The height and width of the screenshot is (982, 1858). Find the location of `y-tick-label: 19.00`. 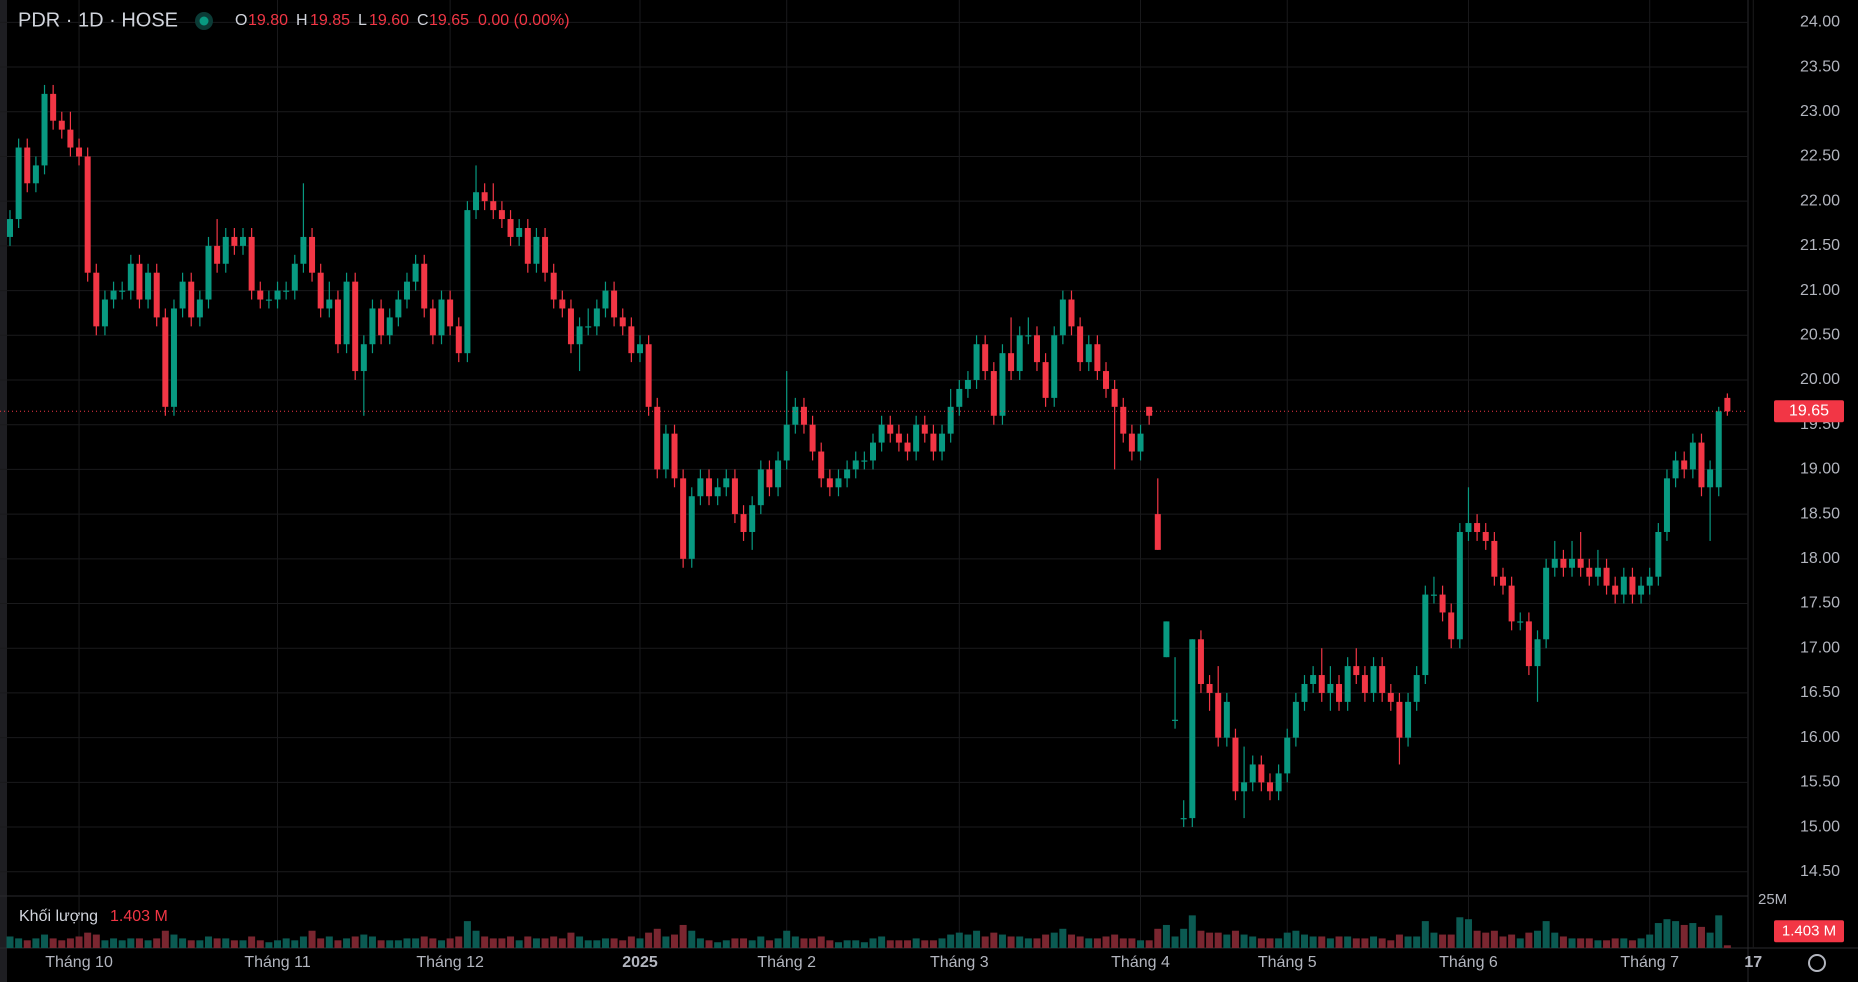

y-tick-label: 19.00 is located at coordinates (1820, 469).